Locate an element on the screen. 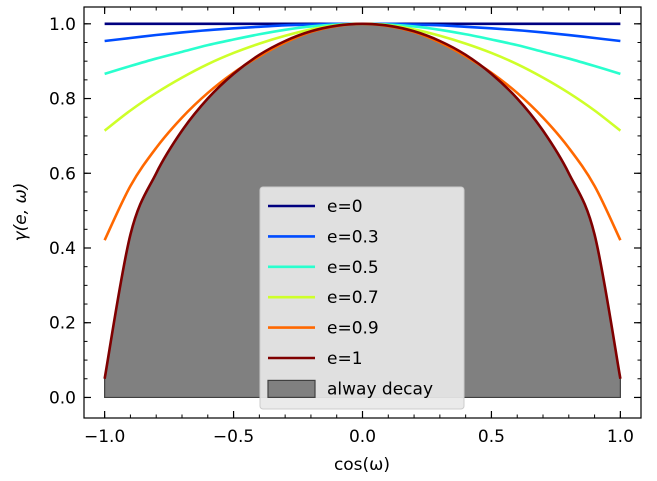 The image size is (657, 481). x-tick-label: 0.0 is located at coordinates (362, 437).